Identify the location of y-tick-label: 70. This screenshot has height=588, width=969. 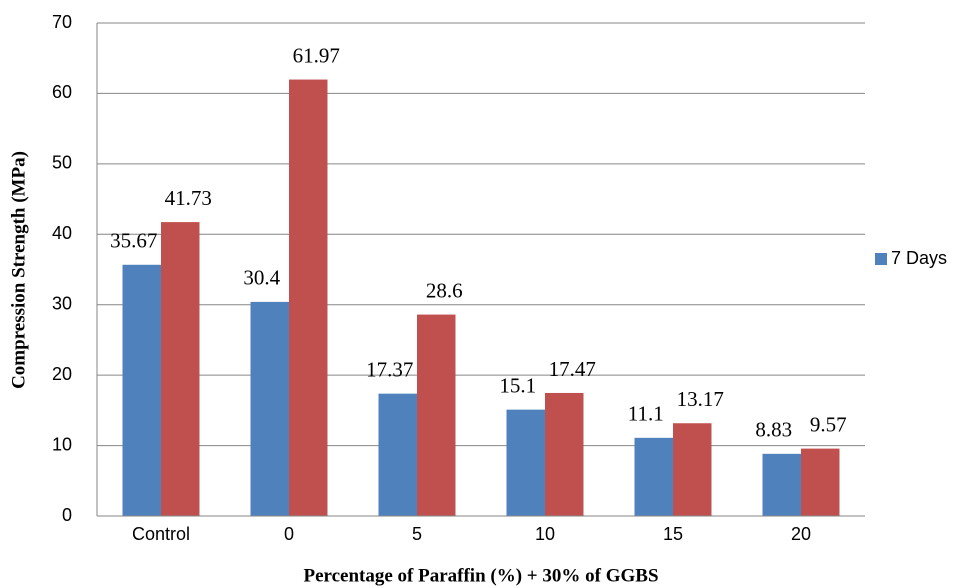
(62, 22).